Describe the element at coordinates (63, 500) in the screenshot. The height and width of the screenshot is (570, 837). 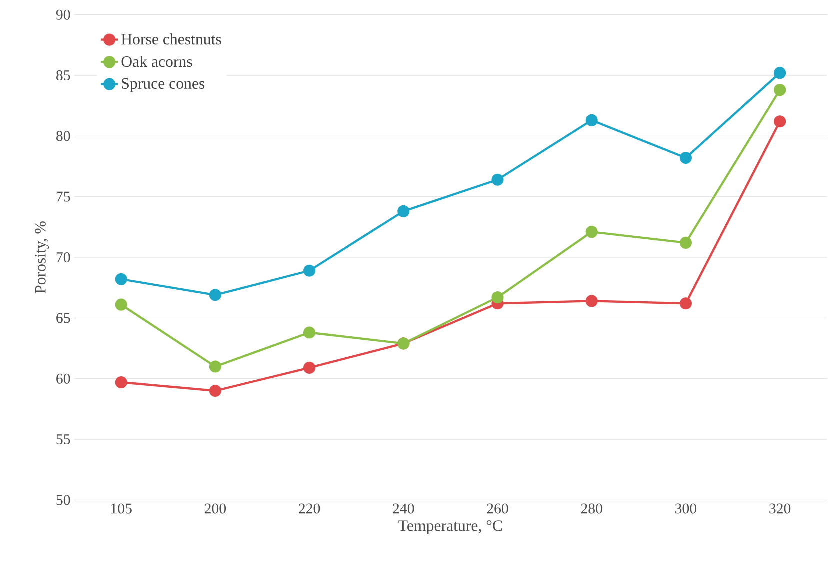
I see `y-tick-label: 50` at that location.